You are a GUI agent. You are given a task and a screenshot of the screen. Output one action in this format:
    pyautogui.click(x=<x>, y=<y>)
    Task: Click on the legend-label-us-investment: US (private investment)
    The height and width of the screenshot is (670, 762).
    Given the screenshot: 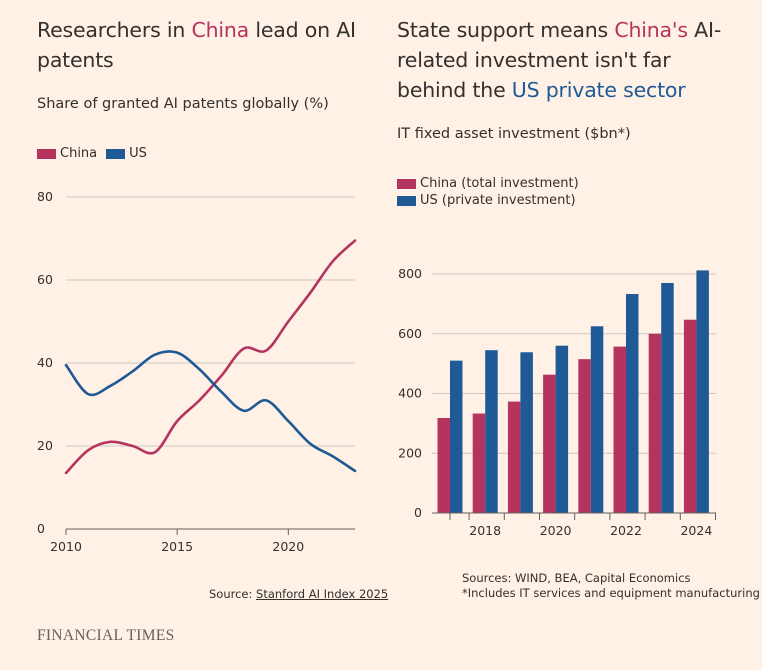 What is the action you would take?
    pyautogui.click(x=498, y=200)
    